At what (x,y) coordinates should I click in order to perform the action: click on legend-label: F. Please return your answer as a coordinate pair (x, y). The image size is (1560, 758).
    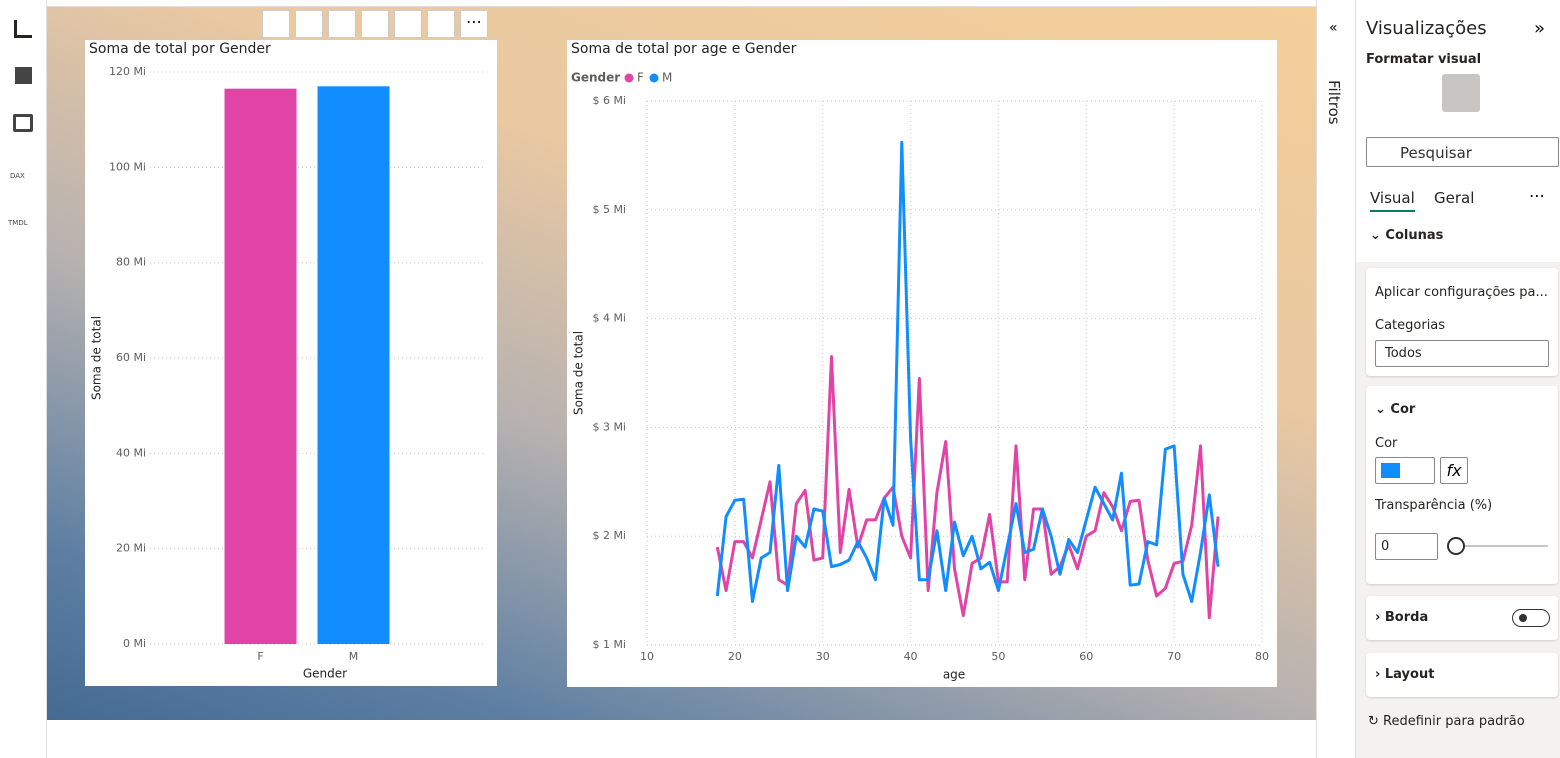
    Looking at the image, I should click on (640, 78).